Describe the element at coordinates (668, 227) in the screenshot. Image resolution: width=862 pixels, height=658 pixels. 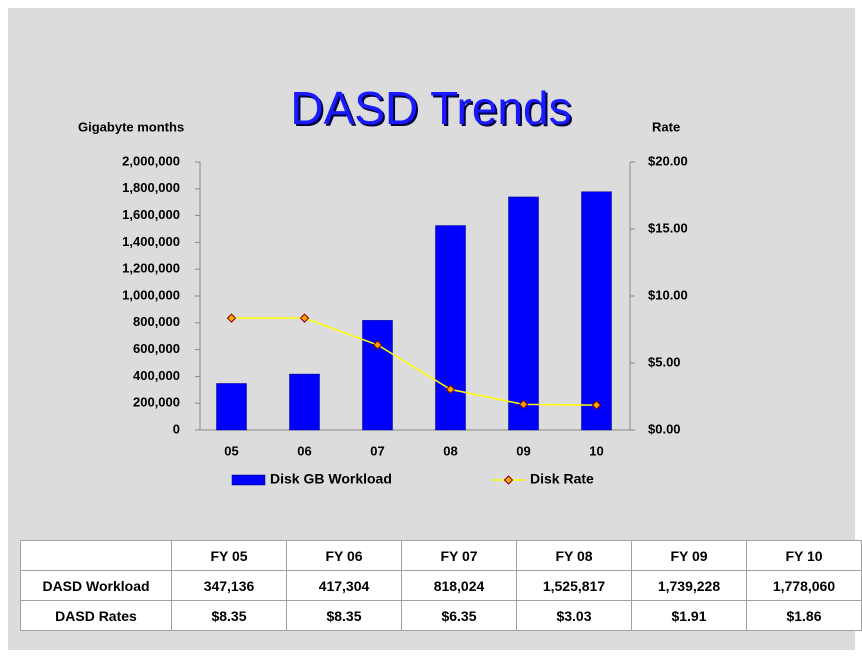
I see `y2-tick-label: $15.00` at that location.